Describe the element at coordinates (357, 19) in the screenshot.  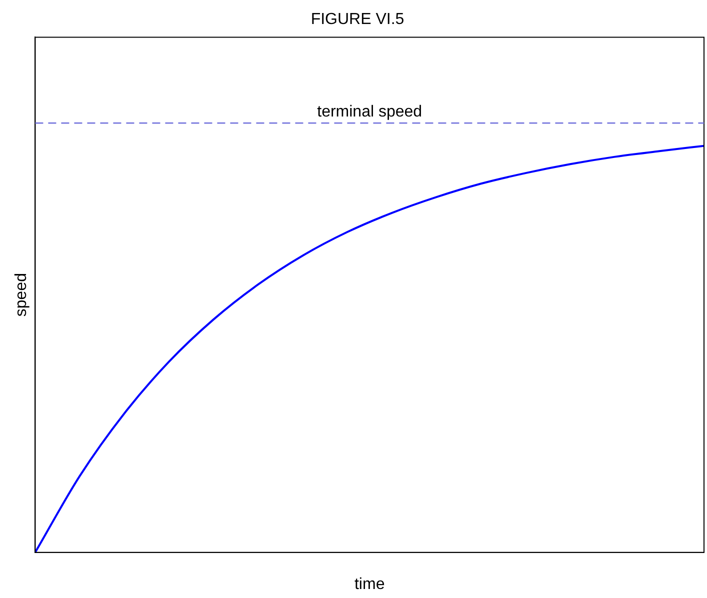
I see `chart-title: FIGURE VI.5` at that location.